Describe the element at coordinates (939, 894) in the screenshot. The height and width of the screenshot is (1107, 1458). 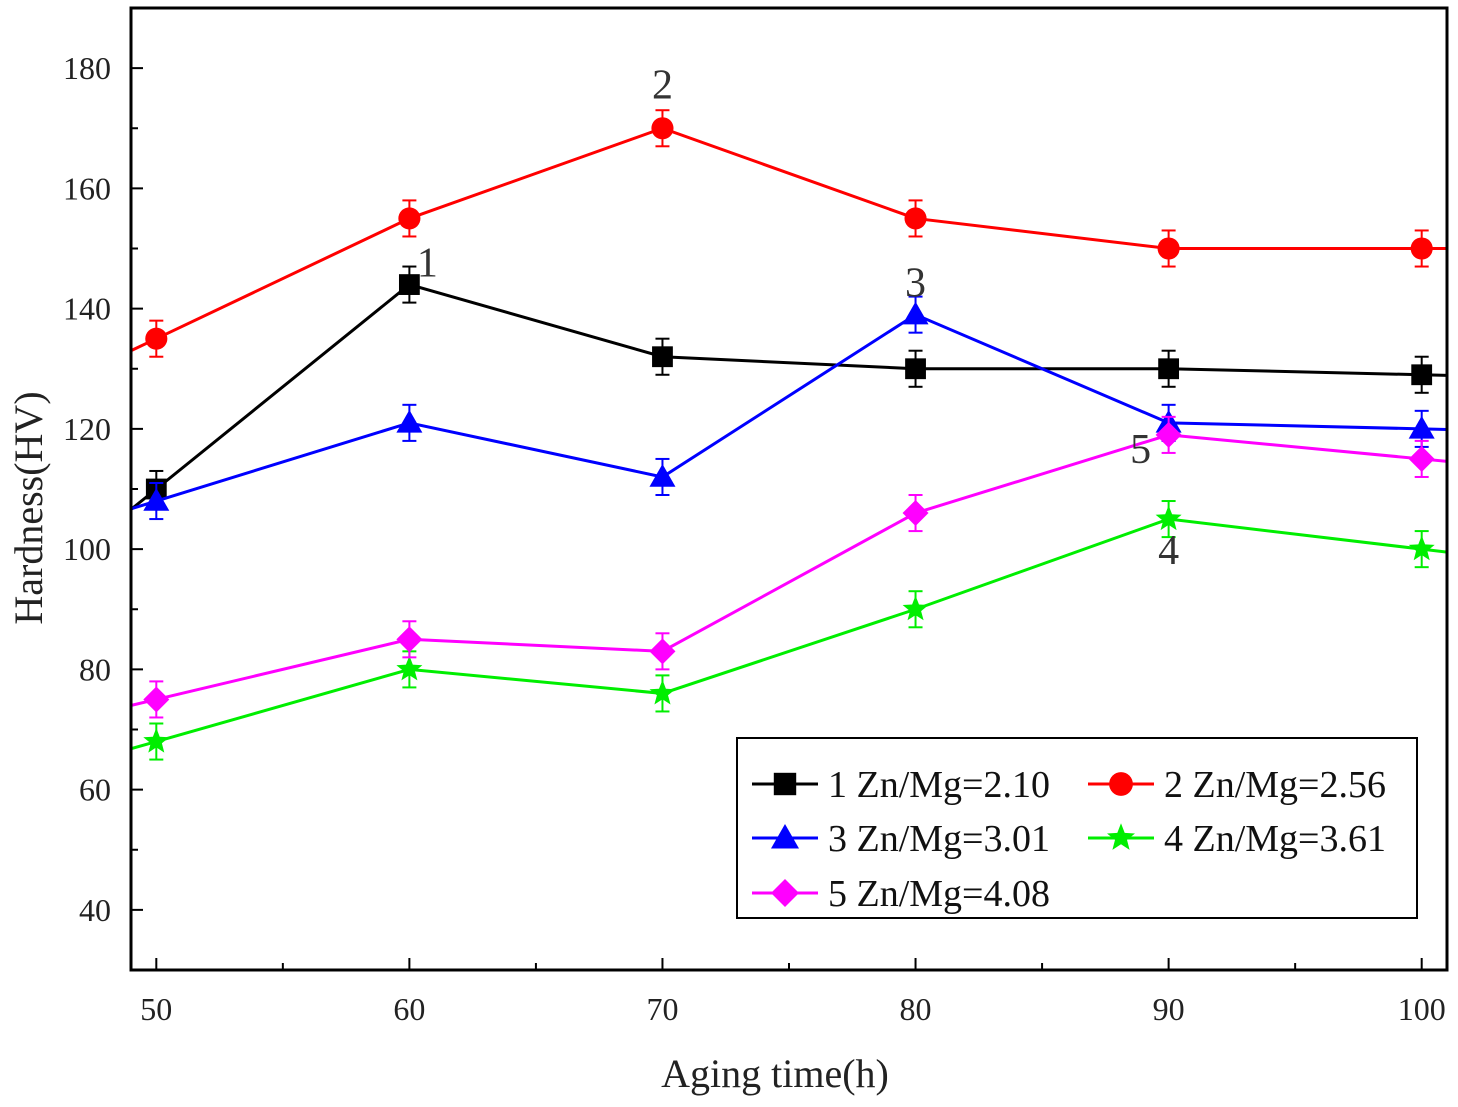
I see `legend-label: 5 Zn/Mg=4.08` at that location.